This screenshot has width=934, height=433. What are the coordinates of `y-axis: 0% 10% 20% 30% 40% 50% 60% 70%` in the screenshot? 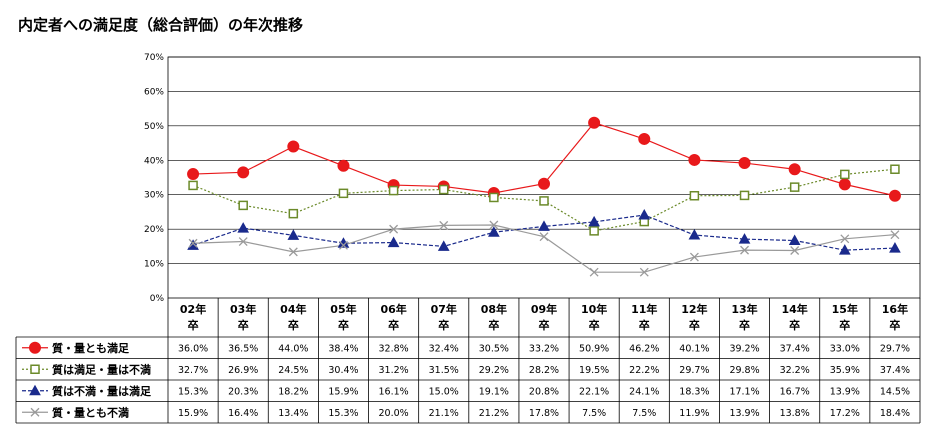 It's located at (154, 178).